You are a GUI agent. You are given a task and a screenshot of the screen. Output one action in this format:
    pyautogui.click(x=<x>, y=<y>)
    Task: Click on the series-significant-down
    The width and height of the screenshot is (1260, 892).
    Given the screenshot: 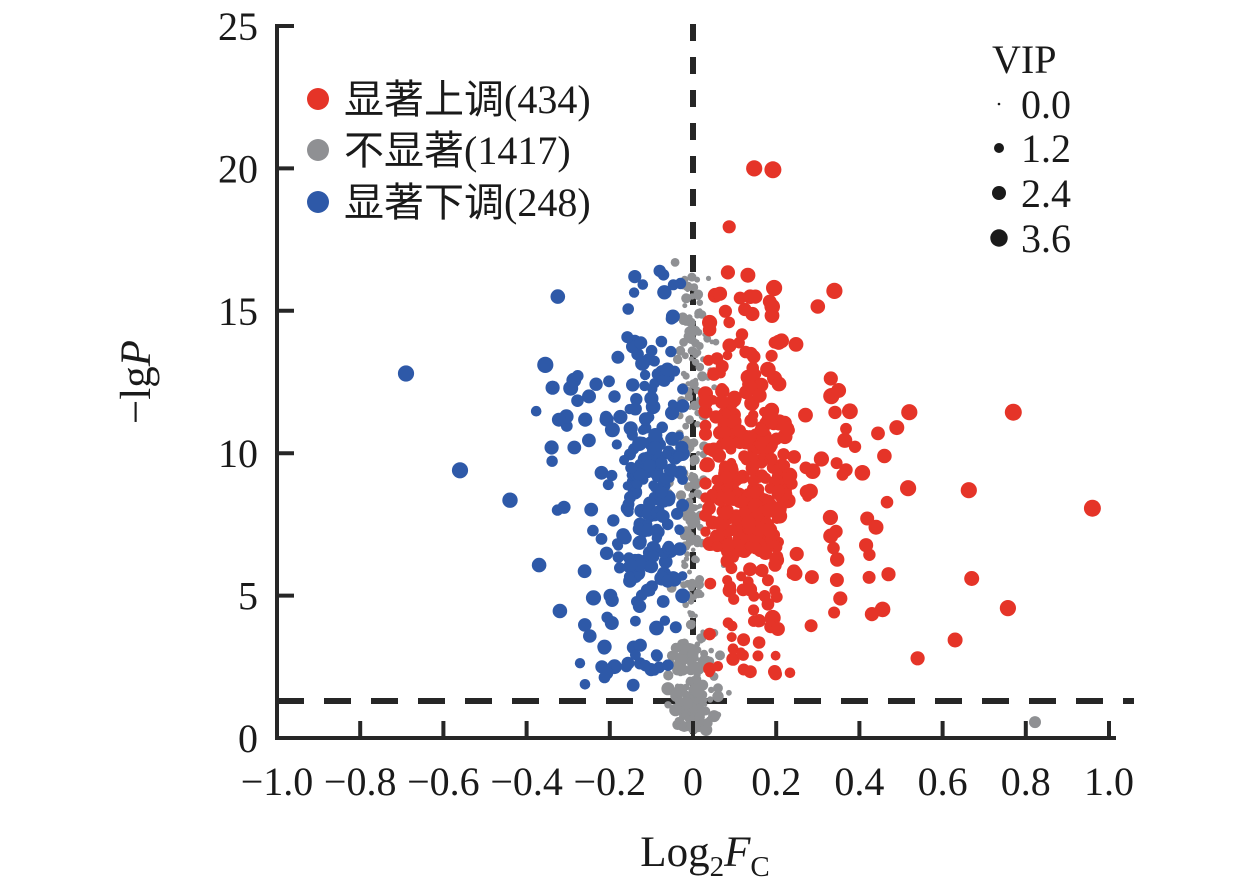 What is the action you would take?
    pyautogui.click(x=543, y=478)
    